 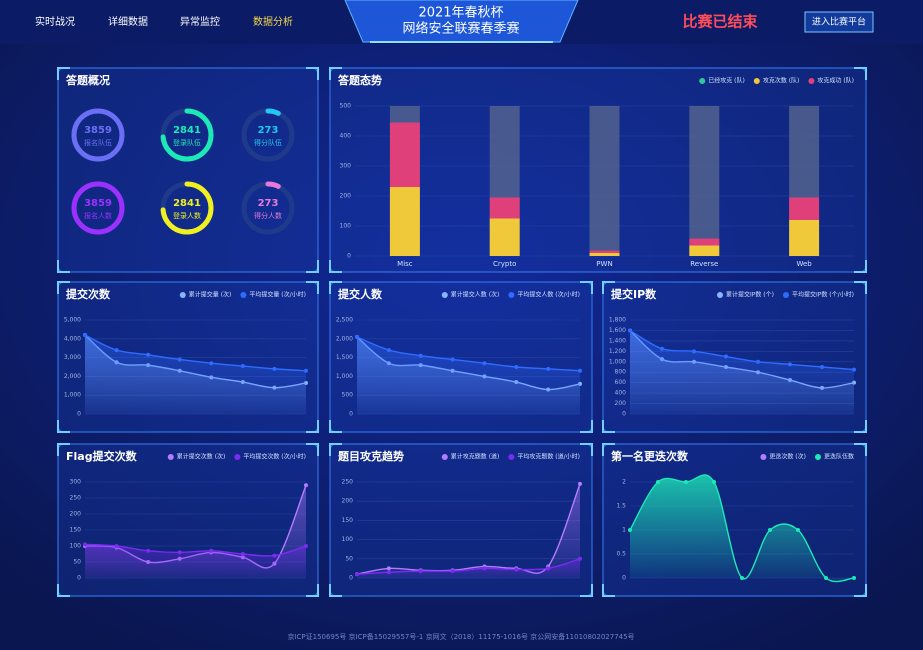 I want to click on y-tick-label: 1,200, so click(x=617, y=351).